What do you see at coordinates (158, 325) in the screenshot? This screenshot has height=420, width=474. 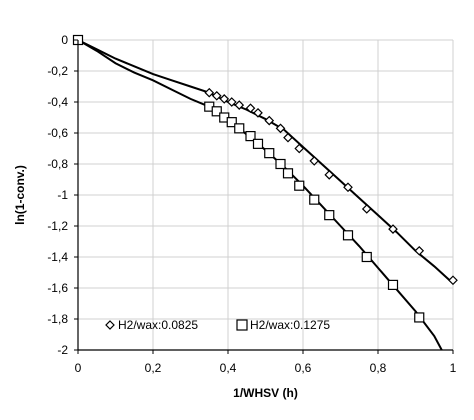 I see `legend-label-series-1: H2/wax:0.0825` at bounding box center [158, 325].